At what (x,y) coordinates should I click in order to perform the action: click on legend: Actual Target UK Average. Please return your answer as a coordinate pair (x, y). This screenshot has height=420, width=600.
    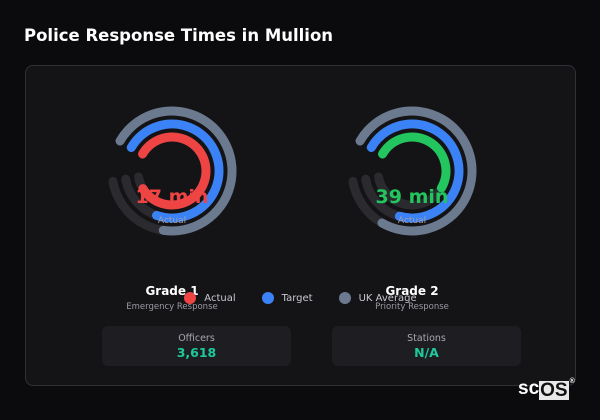
    Looking at the image, I should click on (300, 298).